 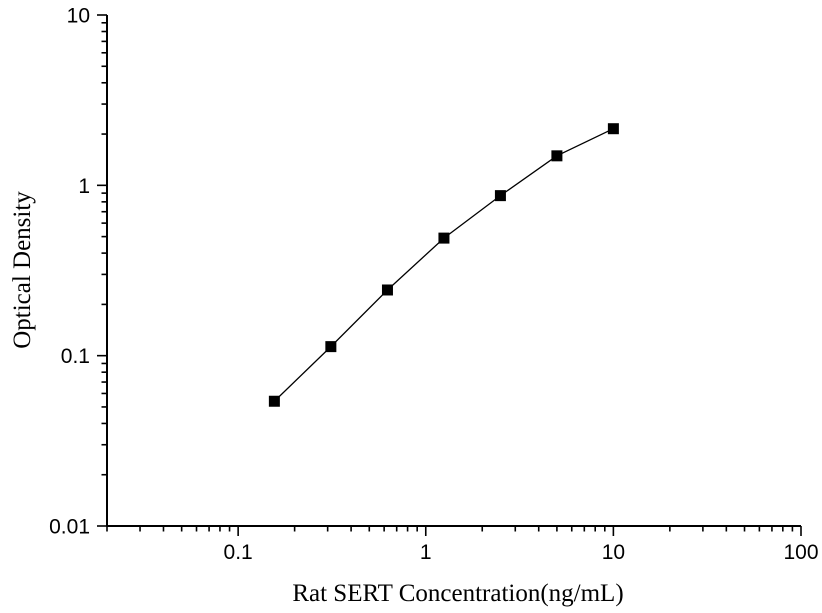 What do you see at coordinates (800, 552) in the screenshot?
I see `x-tick-label: 100` at bounding box center [800, 552].